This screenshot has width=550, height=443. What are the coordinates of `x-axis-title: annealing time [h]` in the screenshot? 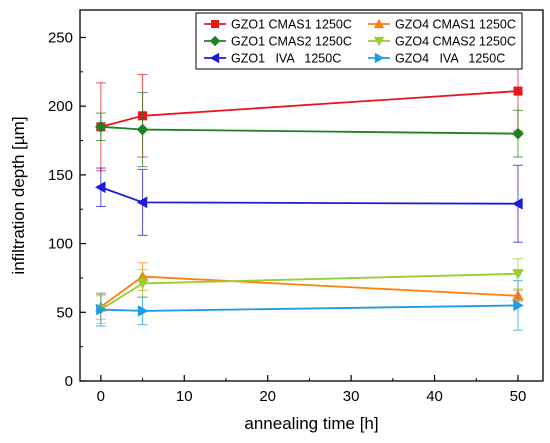 It's located at (311, 423).